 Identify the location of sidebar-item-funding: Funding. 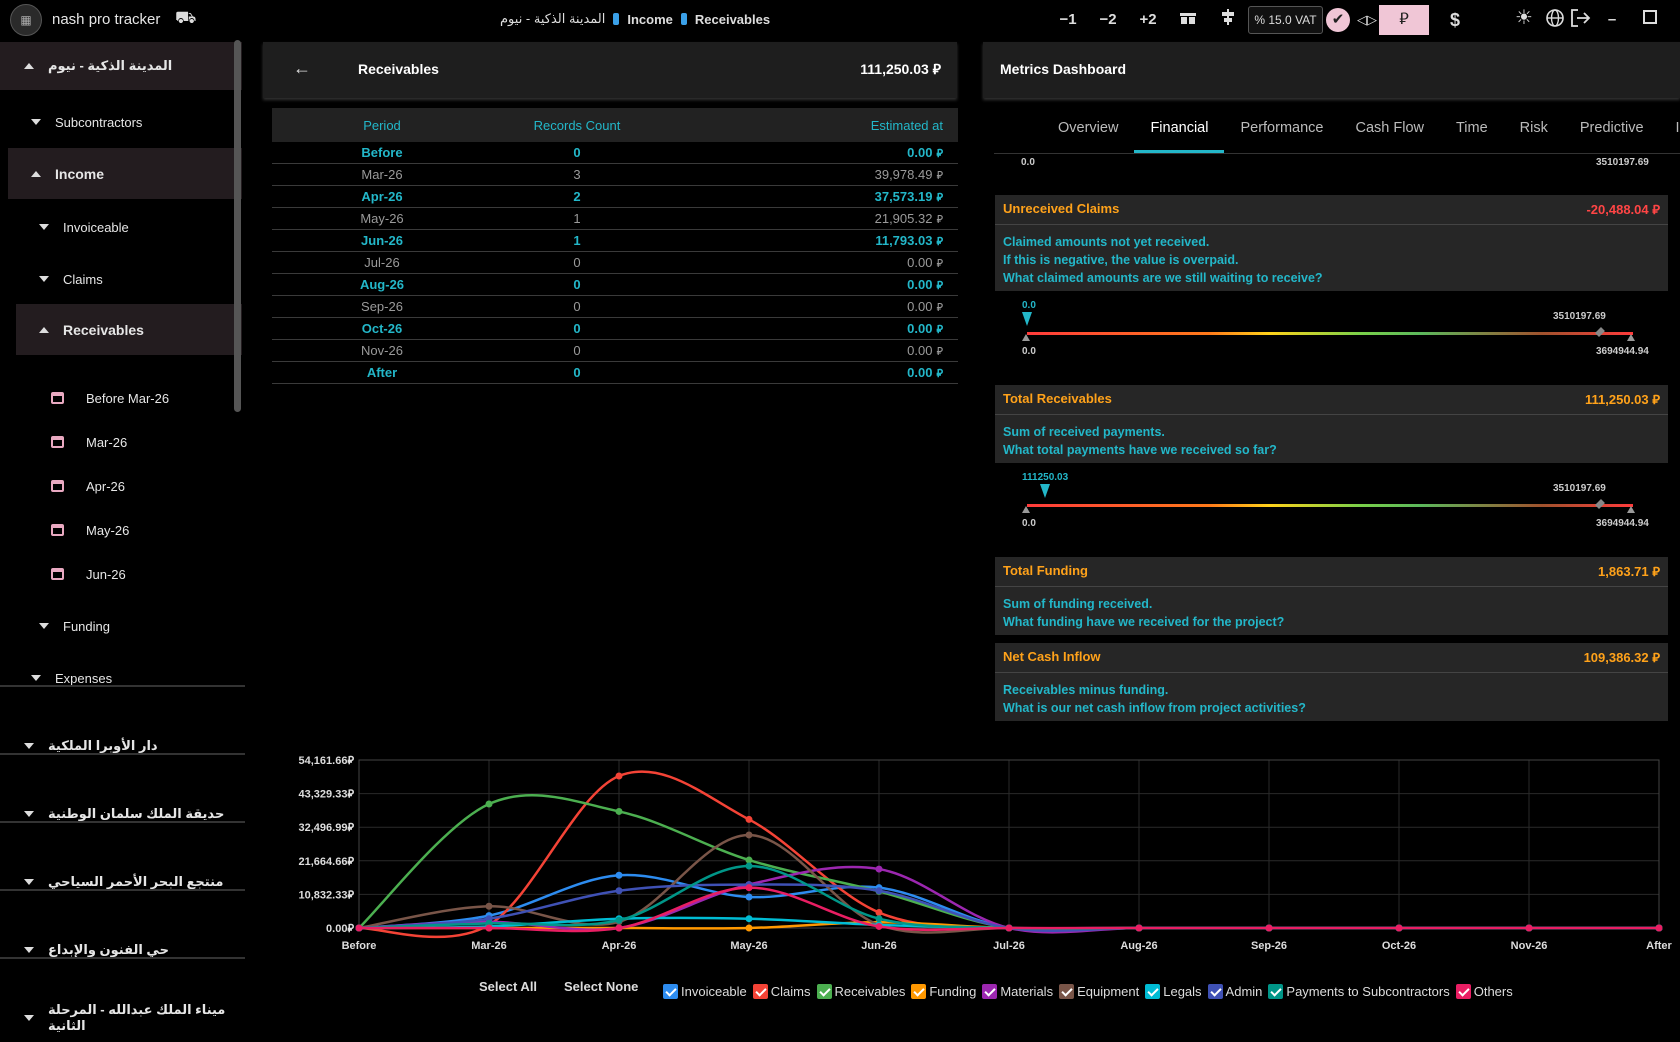
(55, 626).